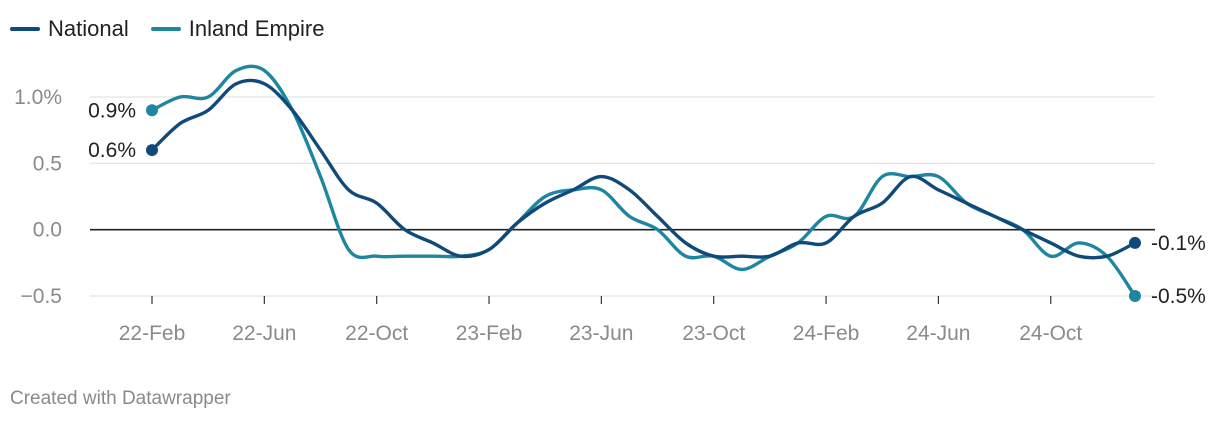  I want to click on x-tick-label: 22-Feb, so click(152, 333).